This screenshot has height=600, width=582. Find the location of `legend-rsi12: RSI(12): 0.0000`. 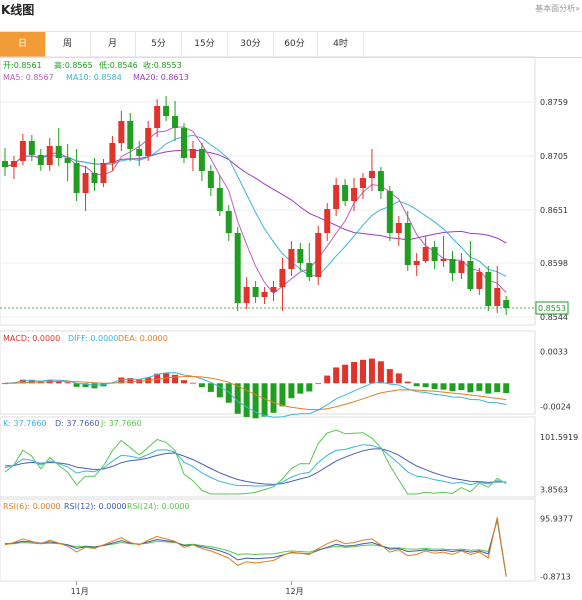

legend-rsi12: RSI(12): 0.0000 is located at coordinates (95, 506).